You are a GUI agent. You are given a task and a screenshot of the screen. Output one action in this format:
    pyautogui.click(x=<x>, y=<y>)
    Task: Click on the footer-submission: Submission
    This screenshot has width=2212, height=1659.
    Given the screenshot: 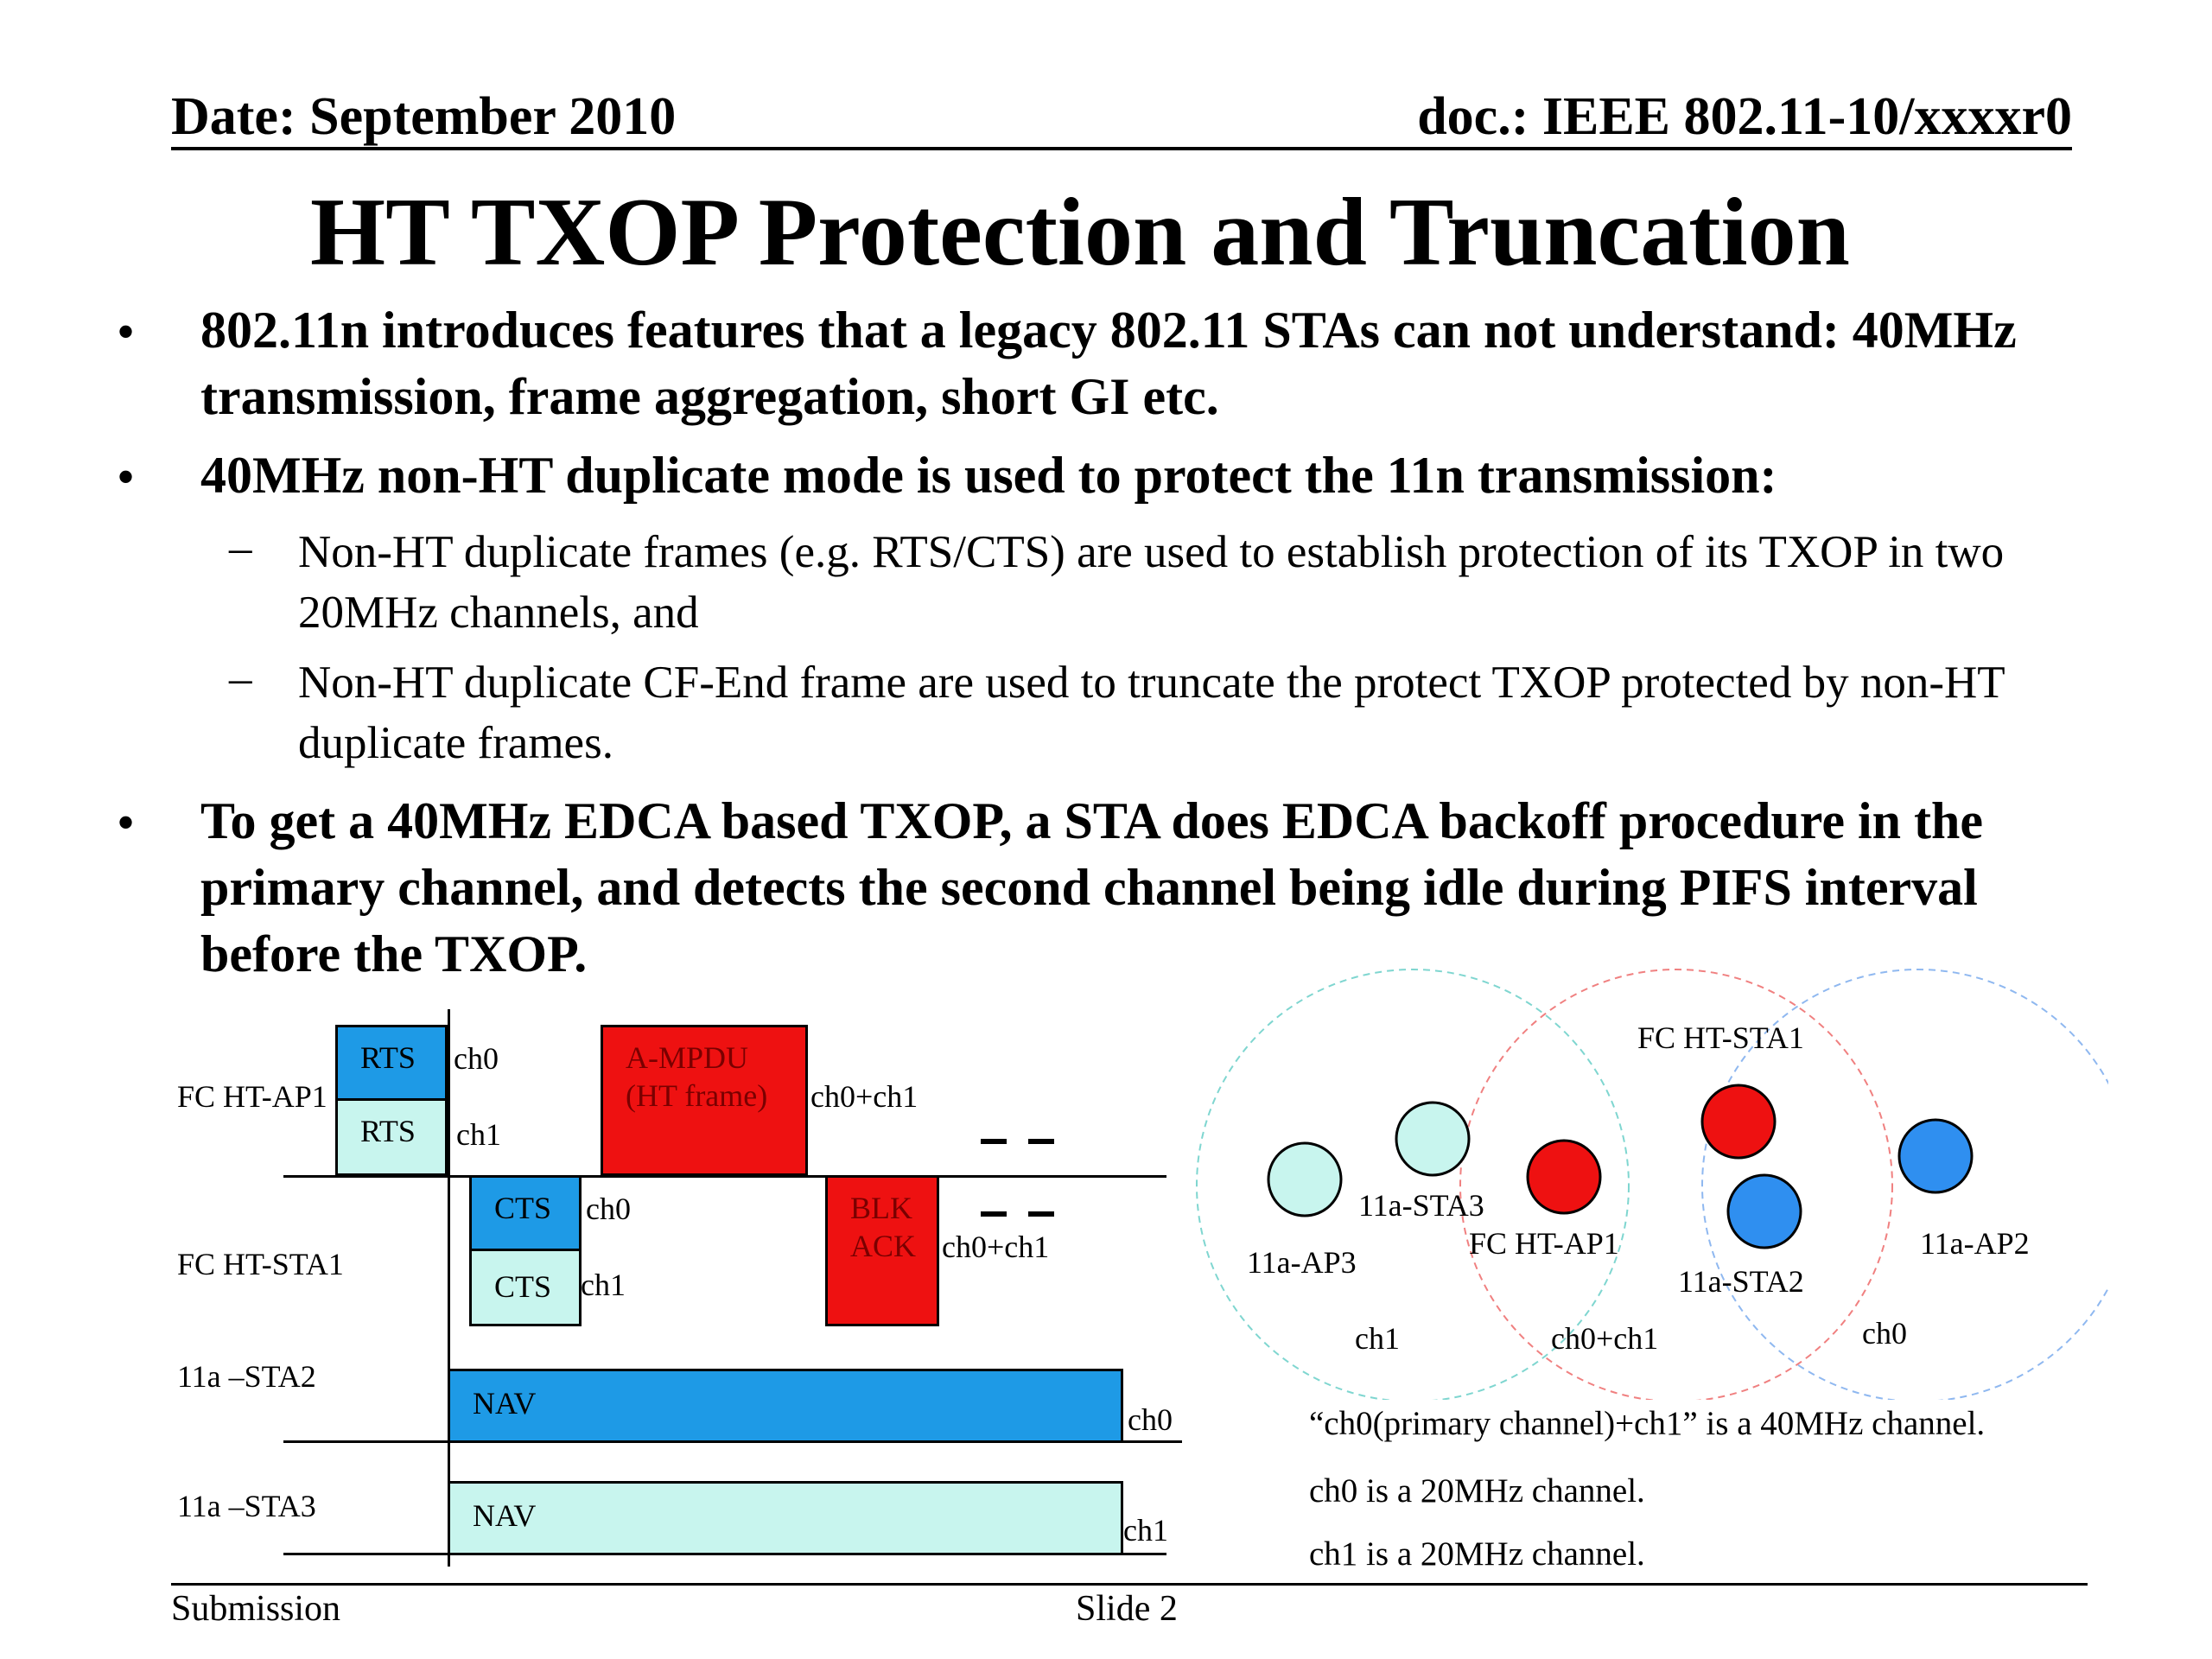 What is the action you would take?
    pyautogui.click(x=256, y=1609)
    